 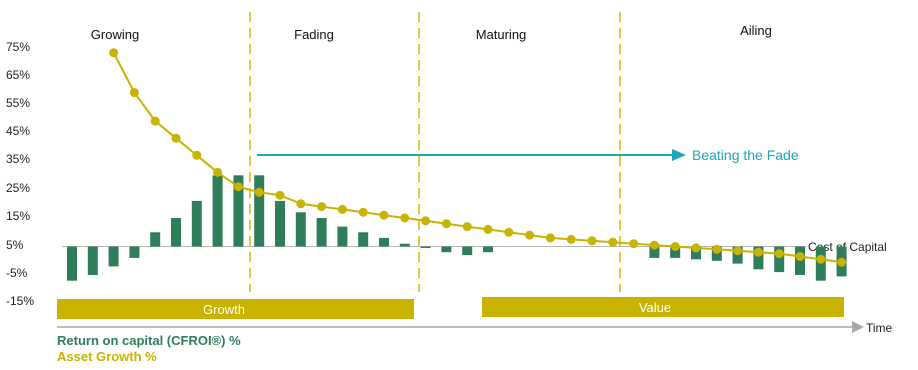 I want to click on legend-cfroi: Return on capital (CFROI®) %, so click(x=149, y=340).